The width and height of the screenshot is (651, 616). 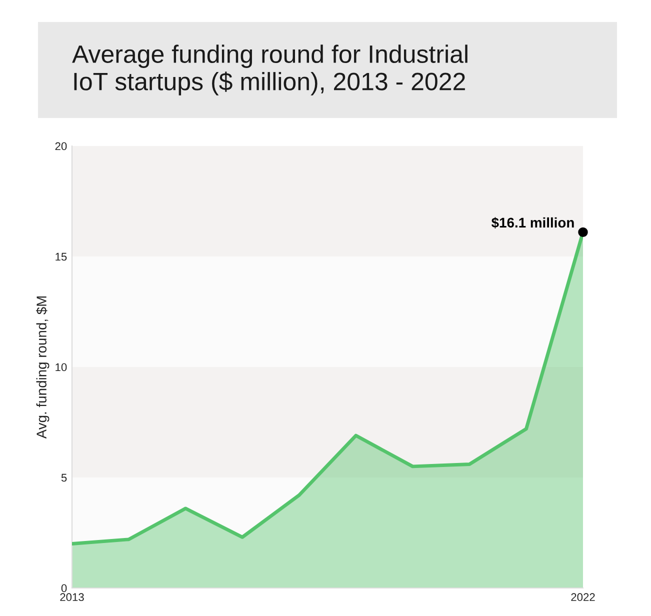 I want to click on y-tick-label: 10, so click(x=61, y=367).